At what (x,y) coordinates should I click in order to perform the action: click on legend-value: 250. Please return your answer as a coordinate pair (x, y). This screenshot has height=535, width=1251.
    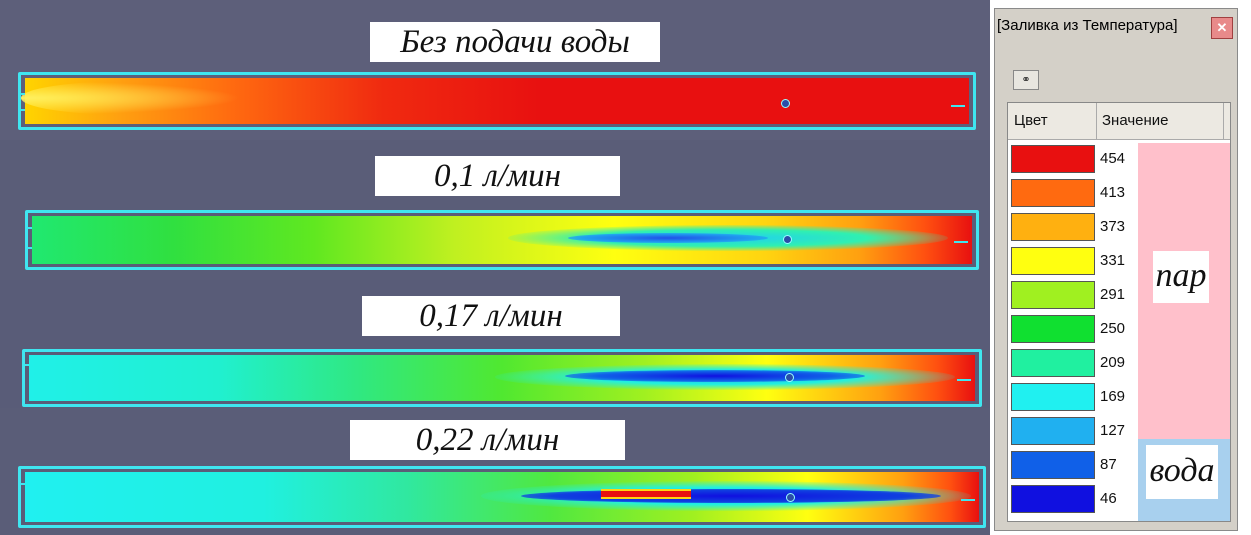
    Looking at the image, I should click on (1113, 328).